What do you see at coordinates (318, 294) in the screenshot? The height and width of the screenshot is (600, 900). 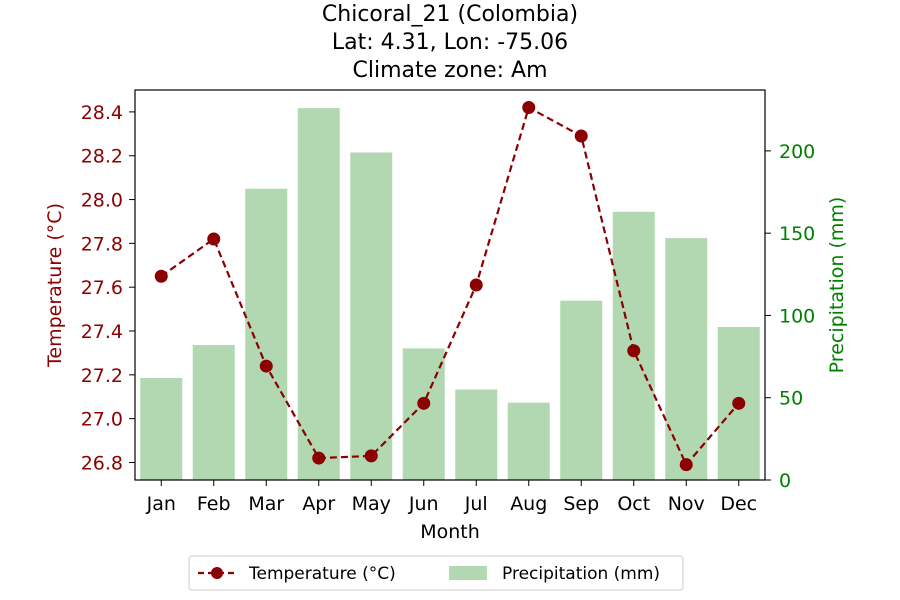 I see `precipitation-bar-apr` at bounding box center [318, 294].